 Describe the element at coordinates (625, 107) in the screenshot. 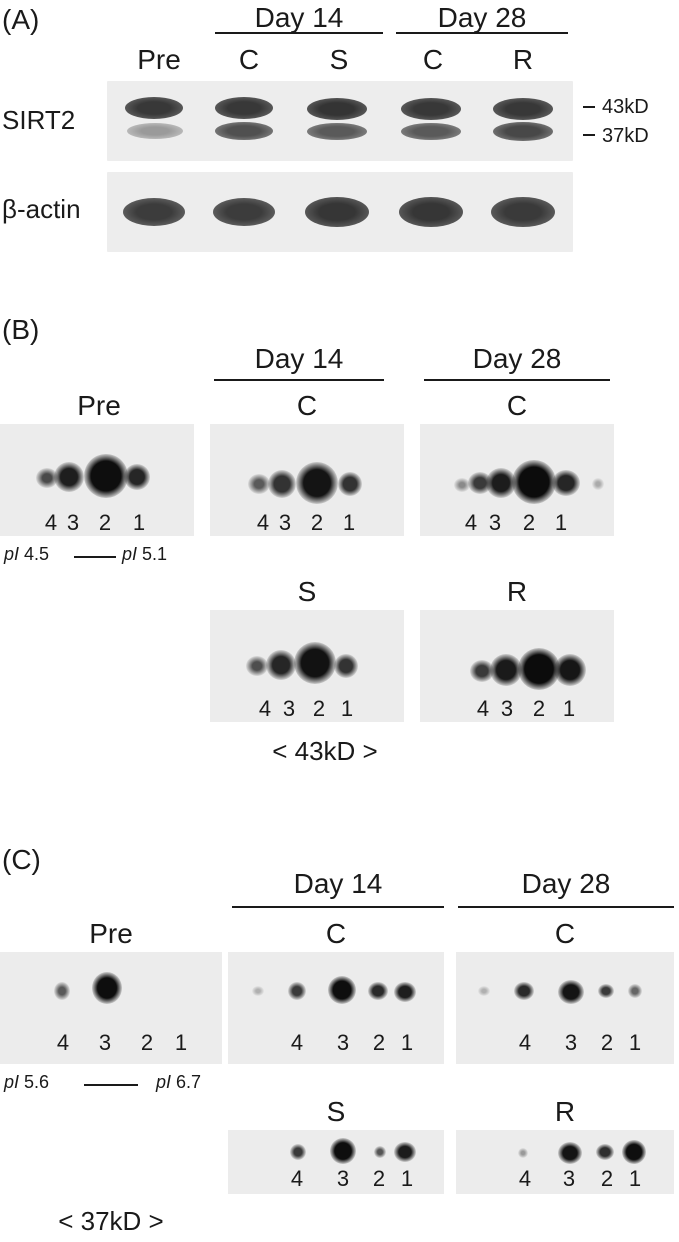

I see `marker-43kd: 43kD` at that location.